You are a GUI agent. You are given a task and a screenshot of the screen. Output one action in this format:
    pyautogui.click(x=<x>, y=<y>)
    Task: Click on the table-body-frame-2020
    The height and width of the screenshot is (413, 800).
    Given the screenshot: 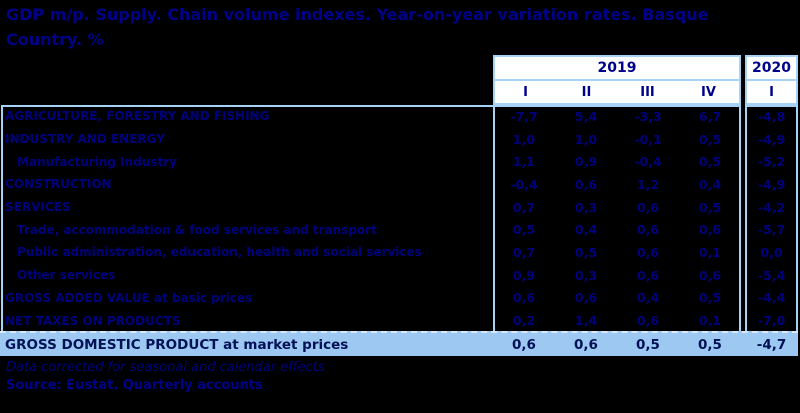 What is the action you would take?
    pyautogui.click(x=771, y=218)
    